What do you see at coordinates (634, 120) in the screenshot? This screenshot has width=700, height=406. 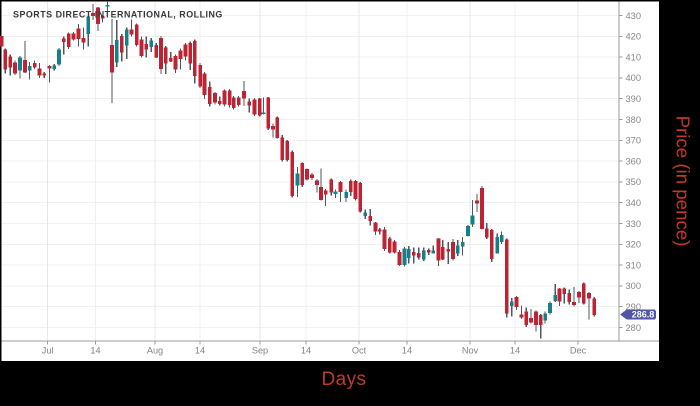 I see `svg-text: 380` at bounding box center [634, 120].